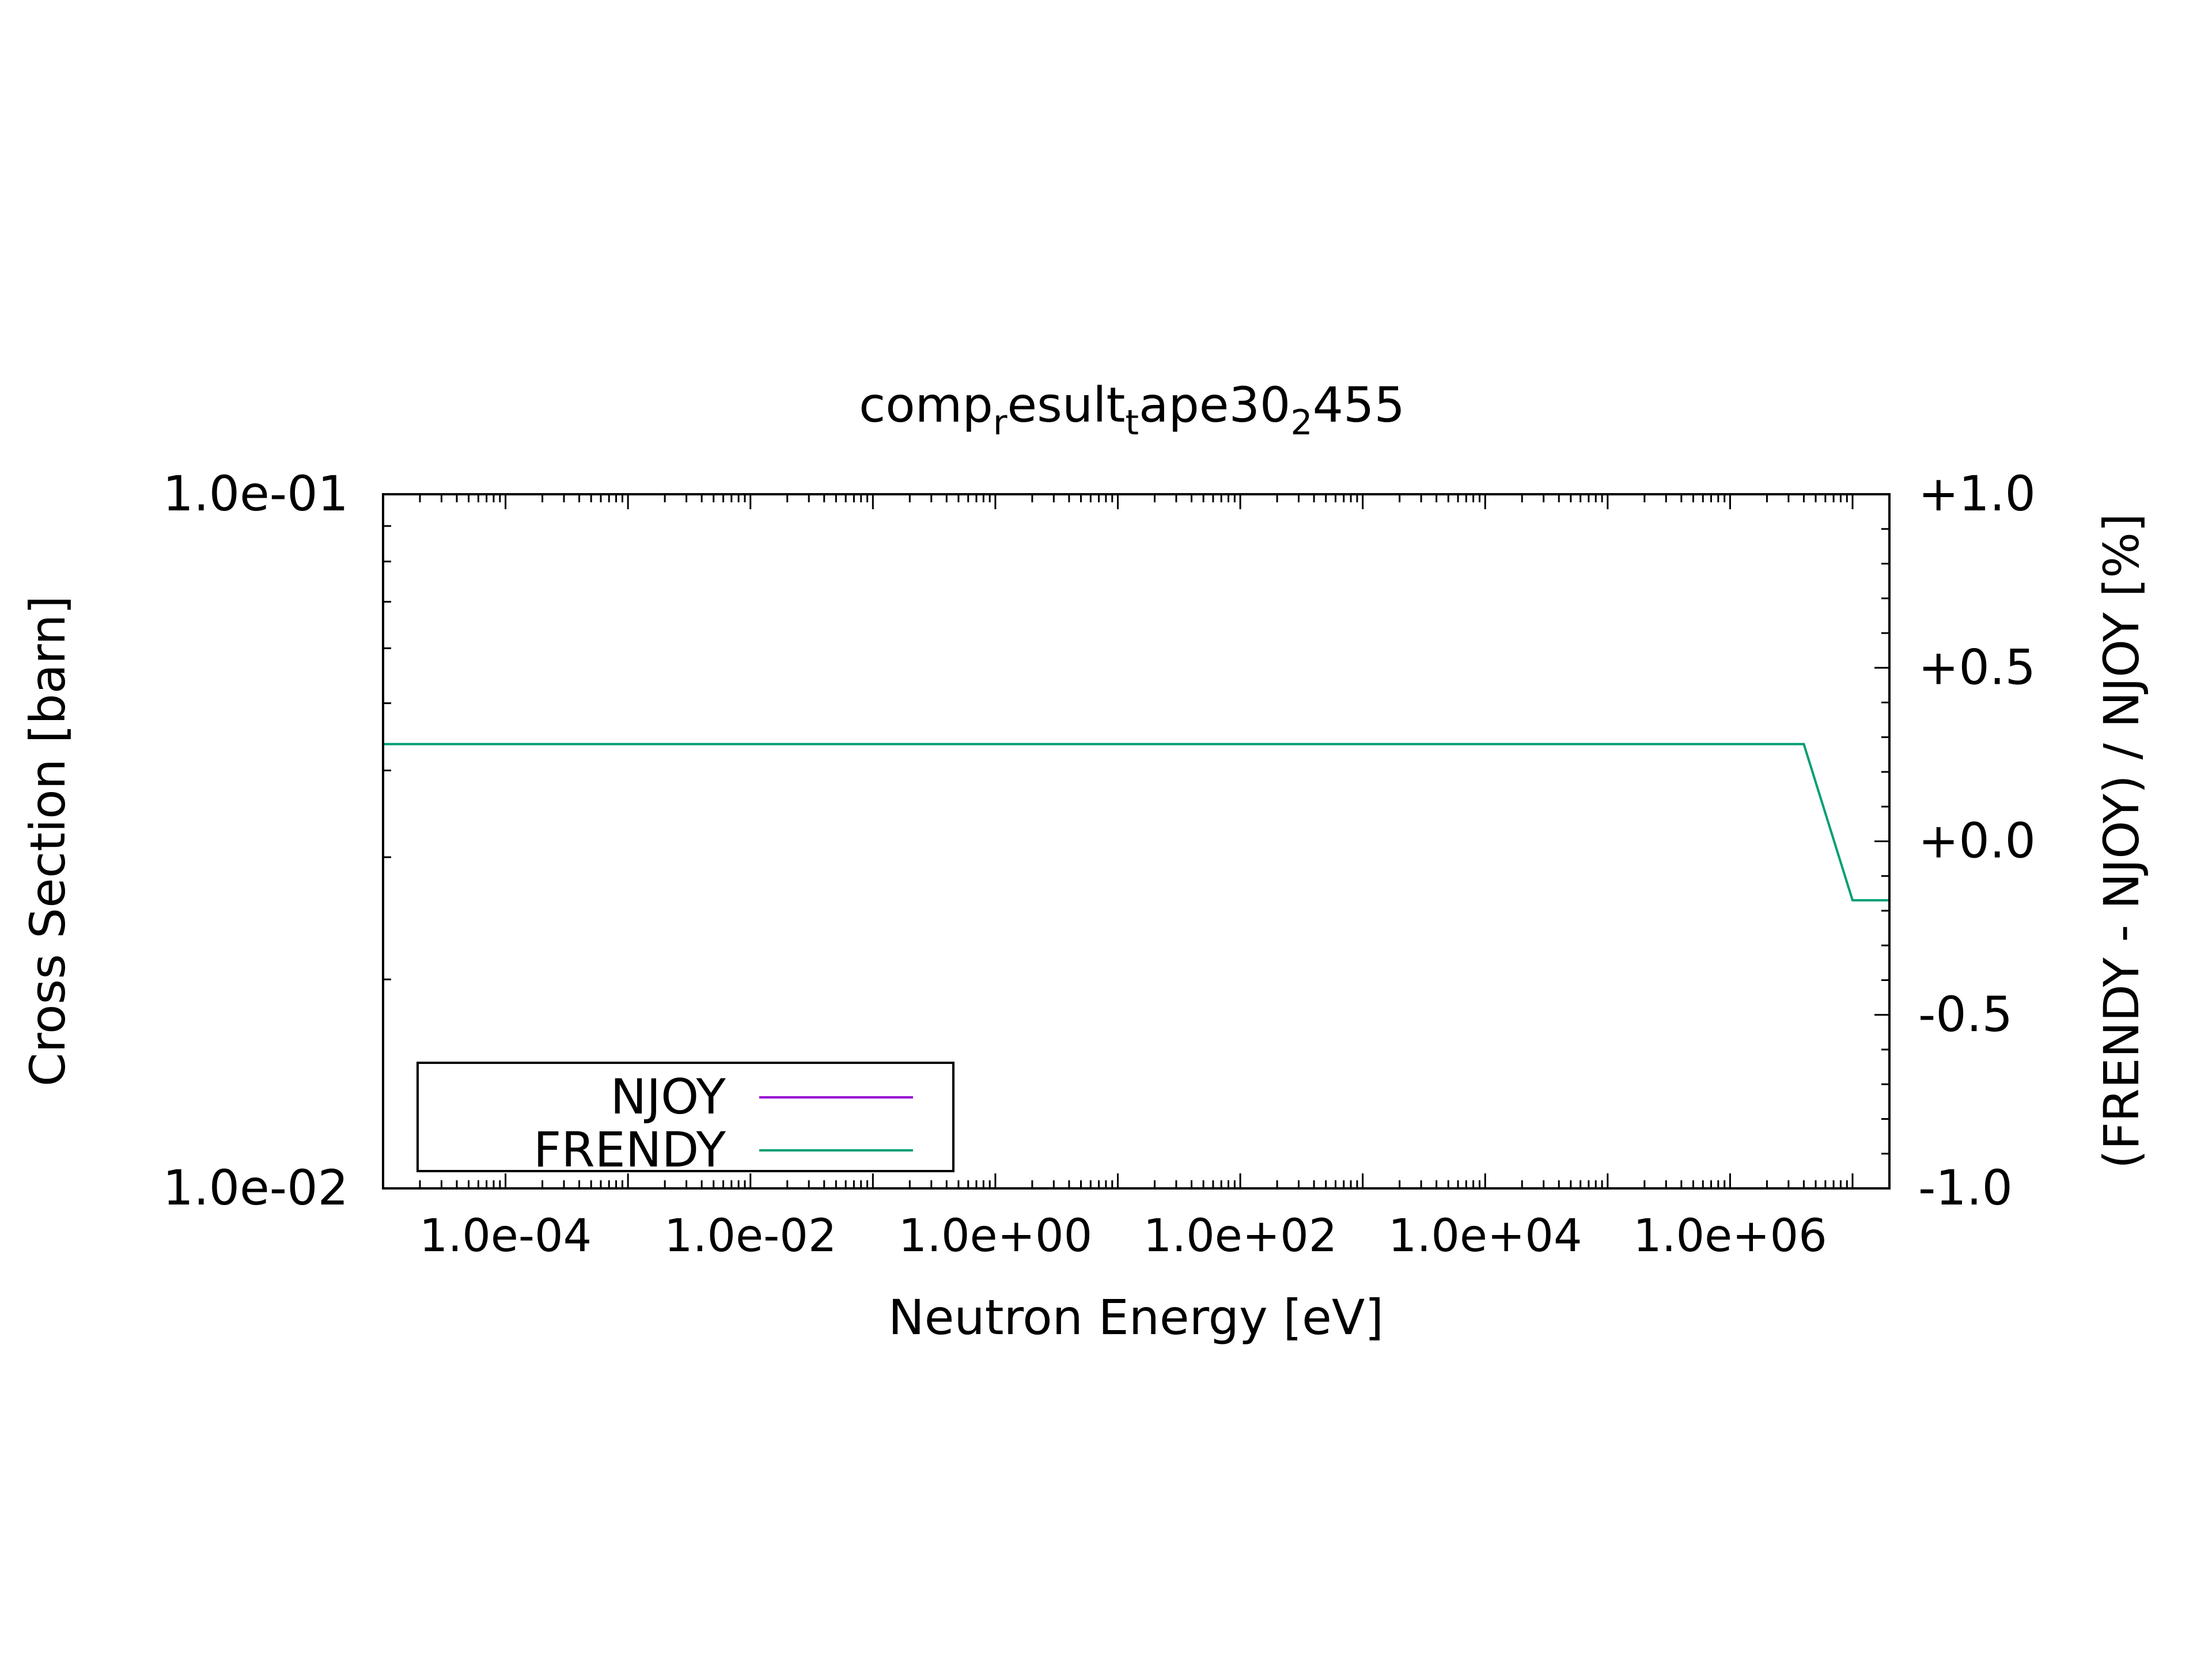 Image resolution: width=2212 pixels, height=1659 pixels. I want to click on title-part: 455, so click(1359, 405).